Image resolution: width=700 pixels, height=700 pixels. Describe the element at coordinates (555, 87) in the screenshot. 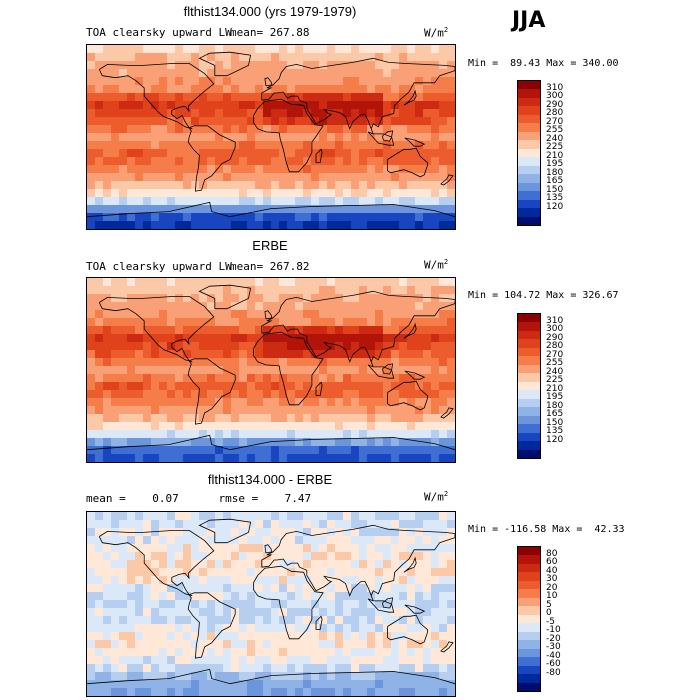

I see `colorbar-tick-label: 310` at that location.